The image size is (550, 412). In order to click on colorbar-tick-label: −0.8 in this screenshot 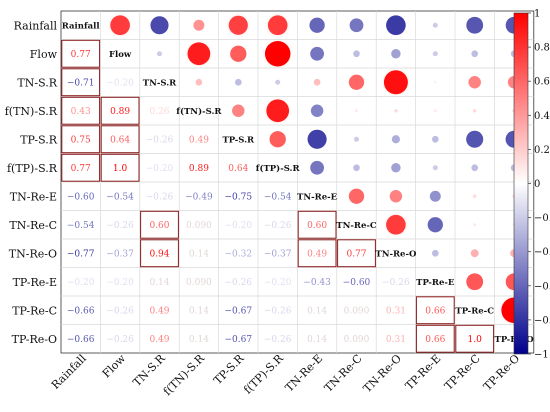, I will do `click(542, 320)`.